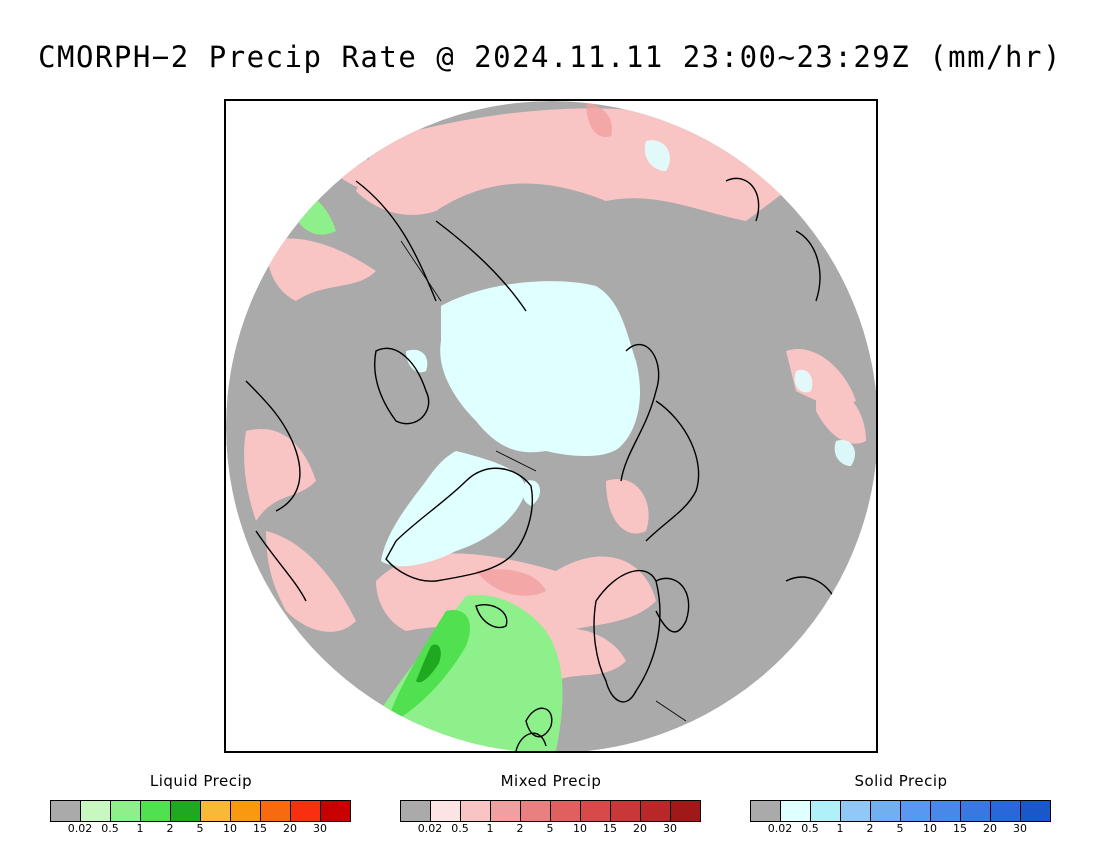  I want to click on ticks-liquid: 0.02 0.5 1 2 5 10 15 20 30, so click(201, 830).